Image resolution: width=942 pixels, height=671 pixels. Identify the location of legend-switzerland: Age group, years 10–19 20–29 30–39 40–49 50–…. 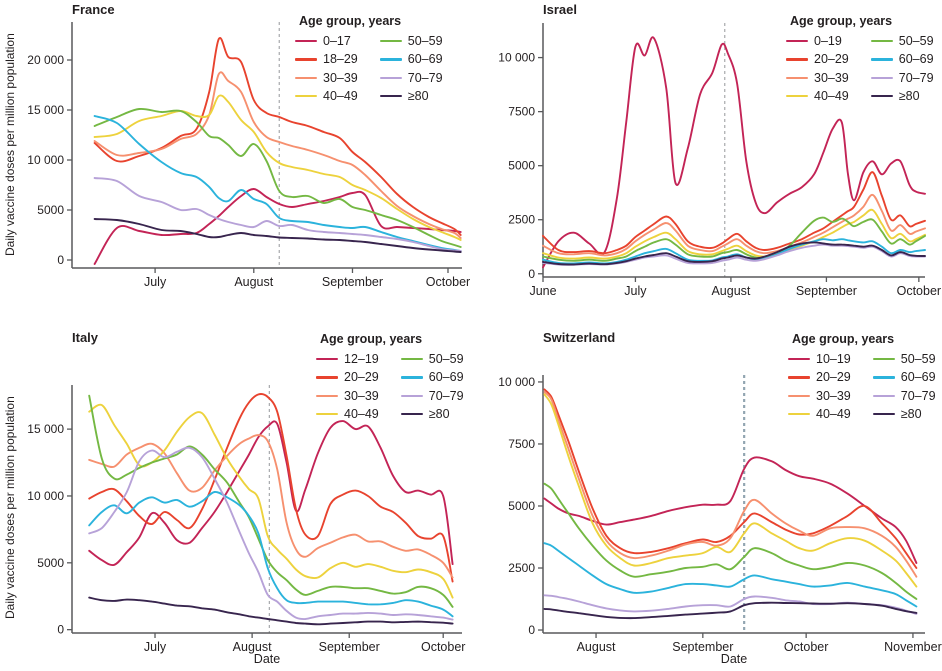
(862, 377).